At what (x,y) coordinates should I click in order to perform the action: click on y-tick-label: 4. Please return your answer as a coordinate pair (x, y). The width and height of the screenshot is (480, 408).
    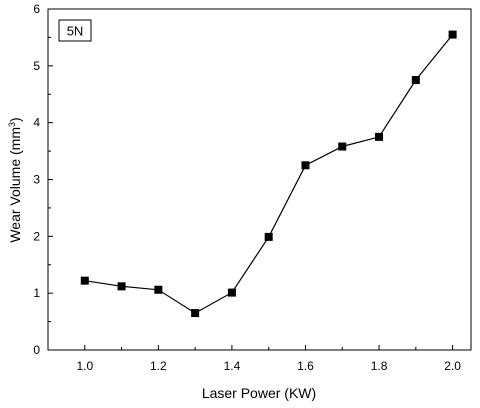
    Looking at the image, I should click on (36, 123).